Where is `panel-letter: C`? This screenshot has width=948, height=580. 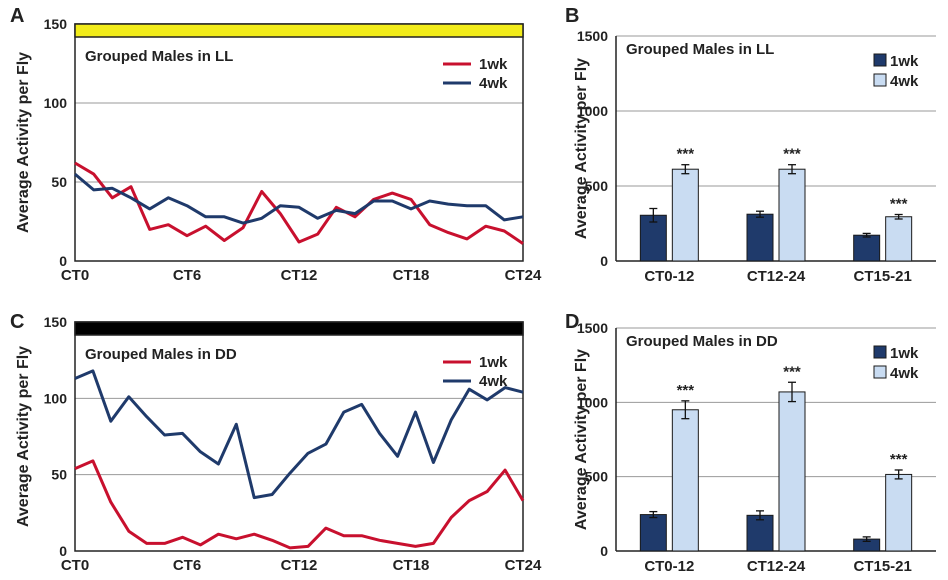 panel-letter: C is located at coordinates (17, 322).